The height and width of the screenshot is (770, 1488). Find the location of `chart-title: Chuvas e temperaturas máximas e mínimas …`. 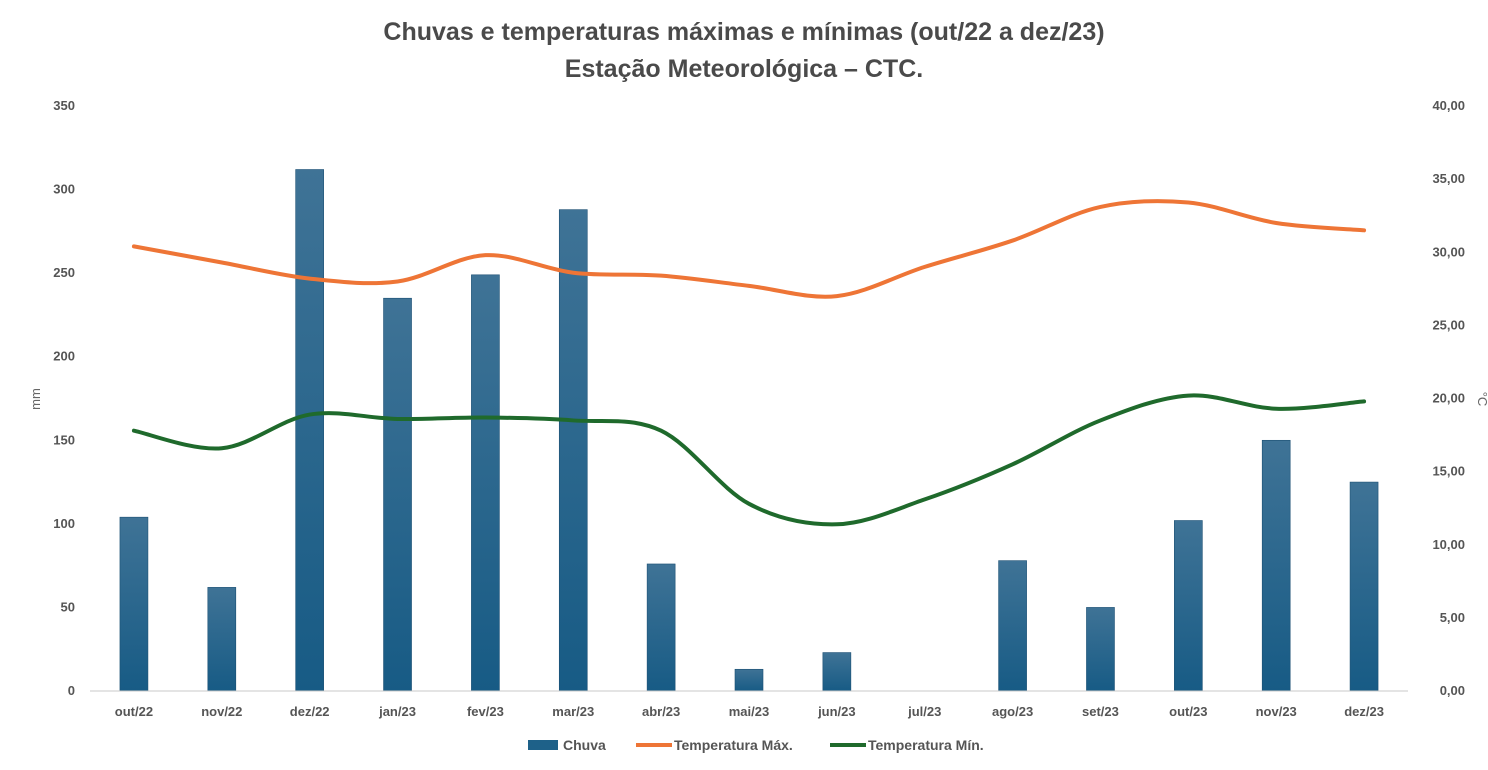

chart-title: Chuvas e temperaturas máximas e mínimas … is located at coordinates (744, 32).